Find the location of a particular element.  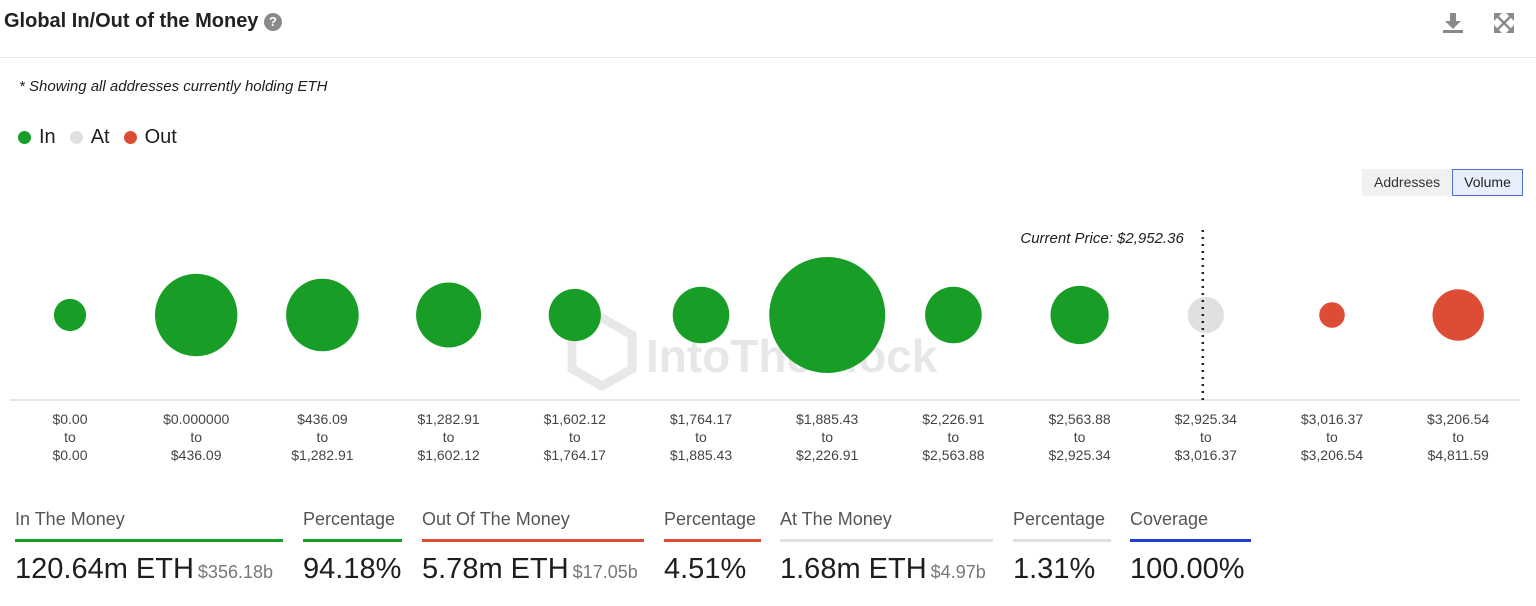

legend-label-out: Out is located at coordinates (160, 136).